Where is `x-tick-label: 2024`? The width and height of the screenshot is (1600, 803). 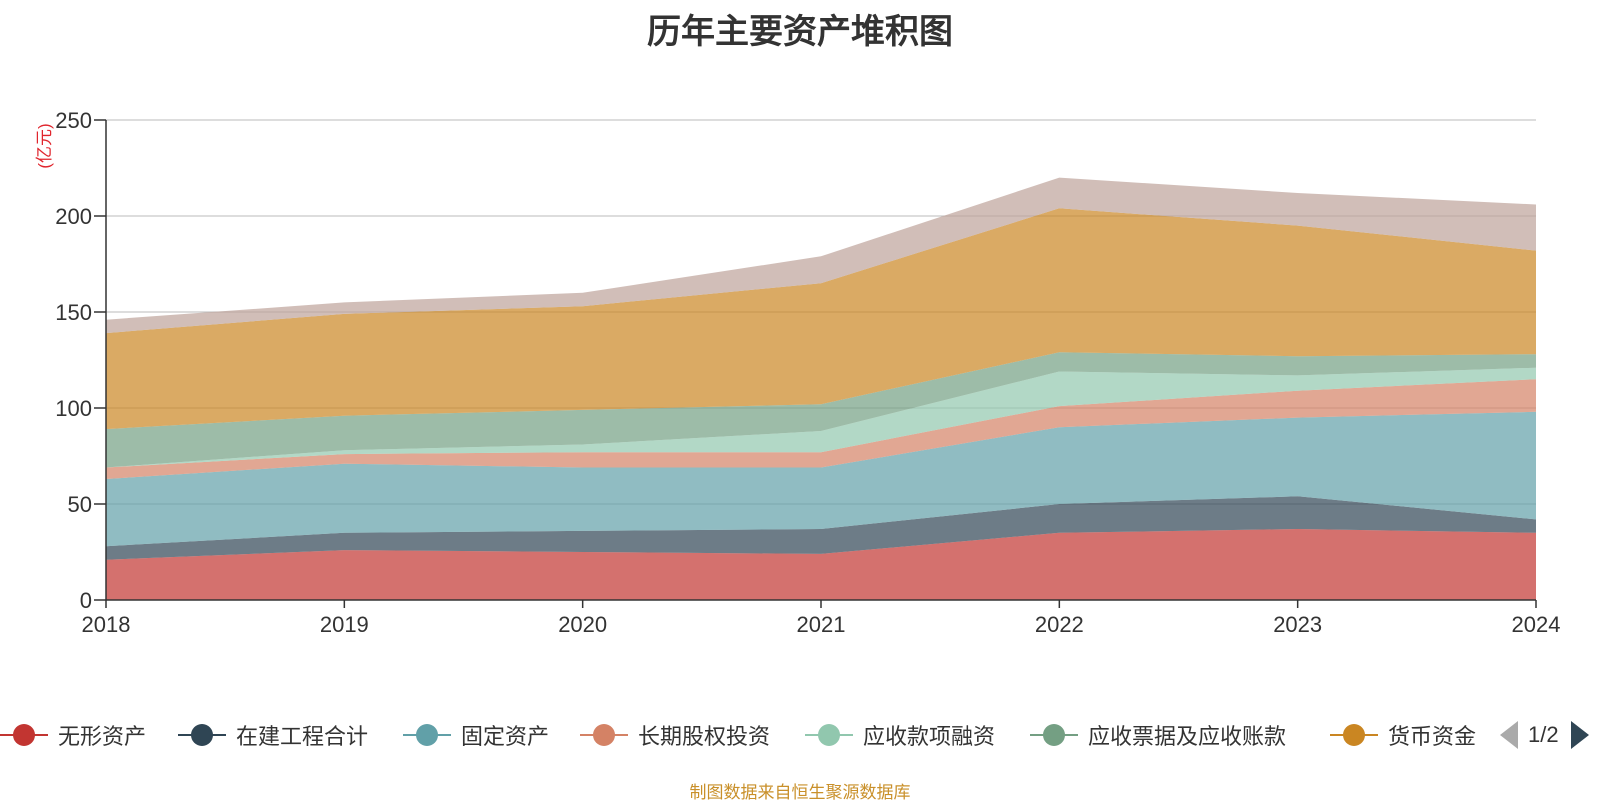
x-tick-label: 2024 is located at coordinates (1536, 624).